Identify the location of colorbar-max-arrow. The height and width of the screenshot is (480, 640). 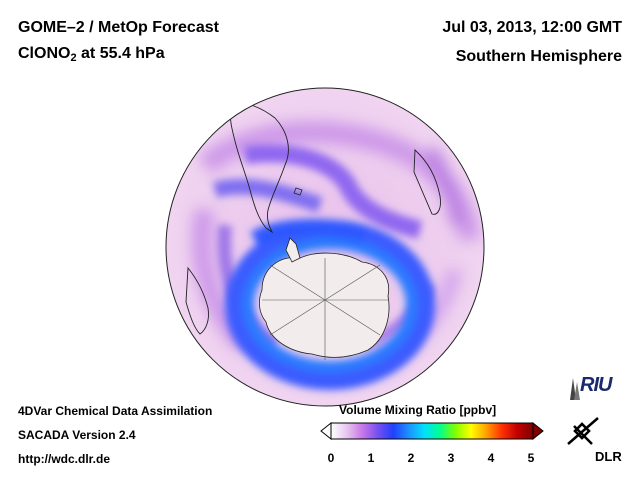
(538, 431).